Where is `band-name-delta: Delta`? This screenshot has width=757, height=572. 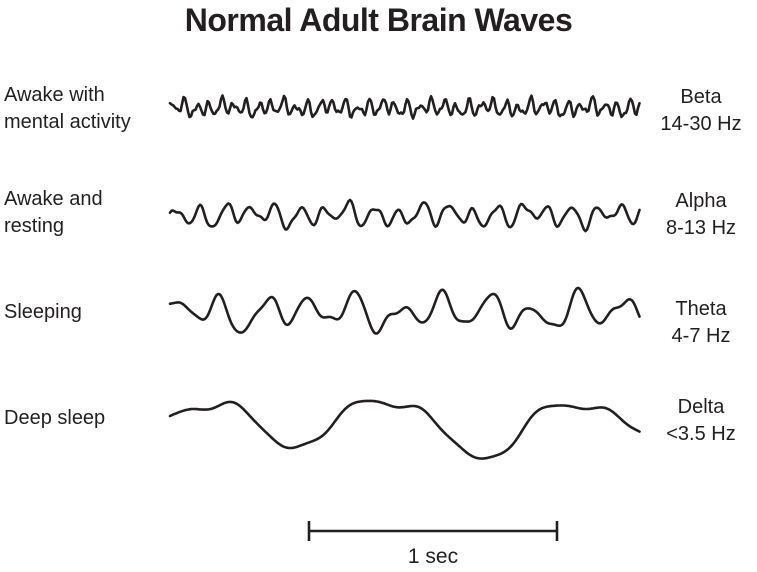 band-name-delta: Delta is located at coordinates (701, 407).